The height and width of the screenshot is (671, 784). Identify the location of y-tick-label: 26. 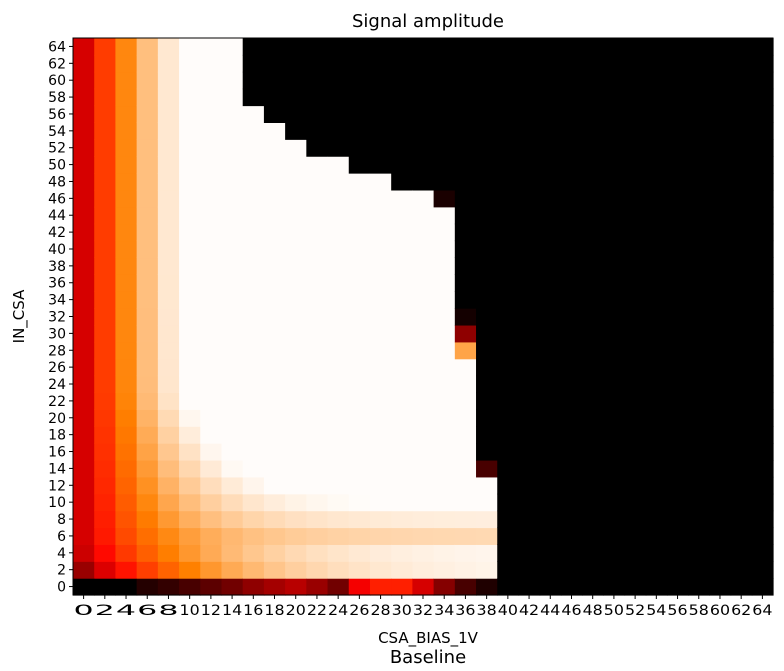
(57, 368).